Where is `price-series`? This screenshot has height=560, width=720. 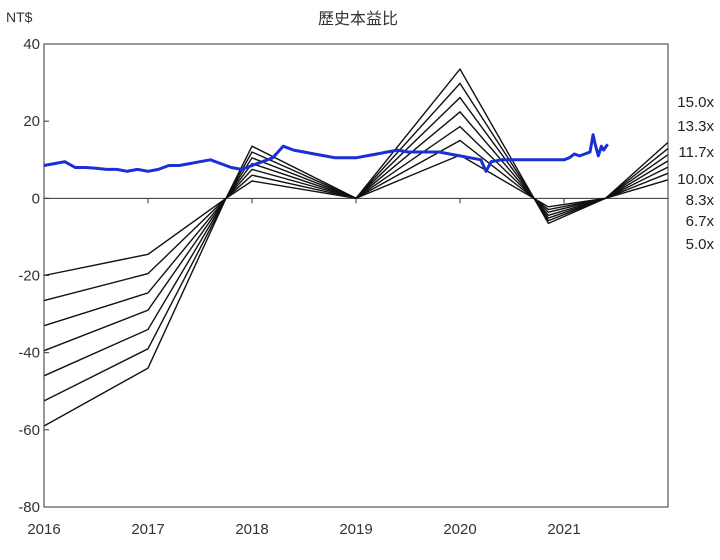
price-series is located at coordinates (326, 153).